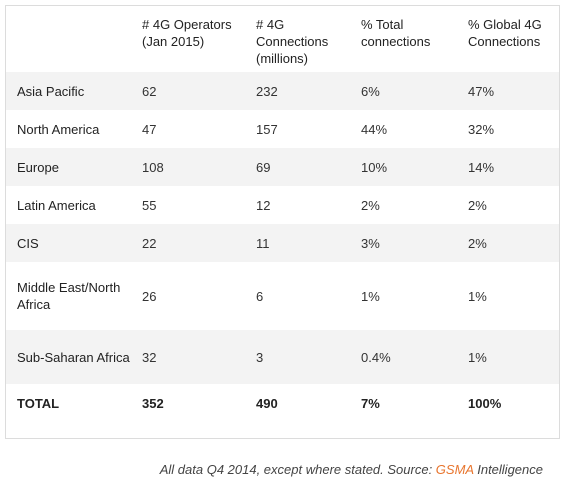 The height and width of the screenshot is (485, 565). What do you see at coordinates (403, 39) in the screenshot?
I see `header-pct-total: % Total connections` at bounding box center [403, 39].